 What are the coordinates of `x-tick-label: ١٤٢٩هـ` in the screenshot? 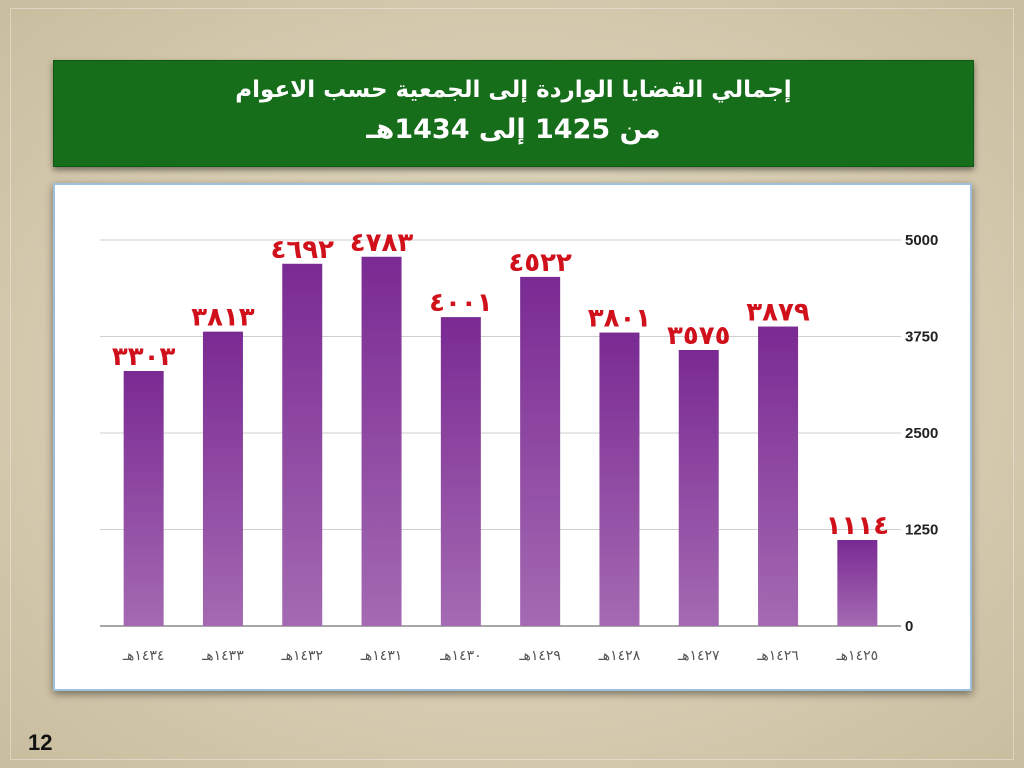 It's located at (539, 656).